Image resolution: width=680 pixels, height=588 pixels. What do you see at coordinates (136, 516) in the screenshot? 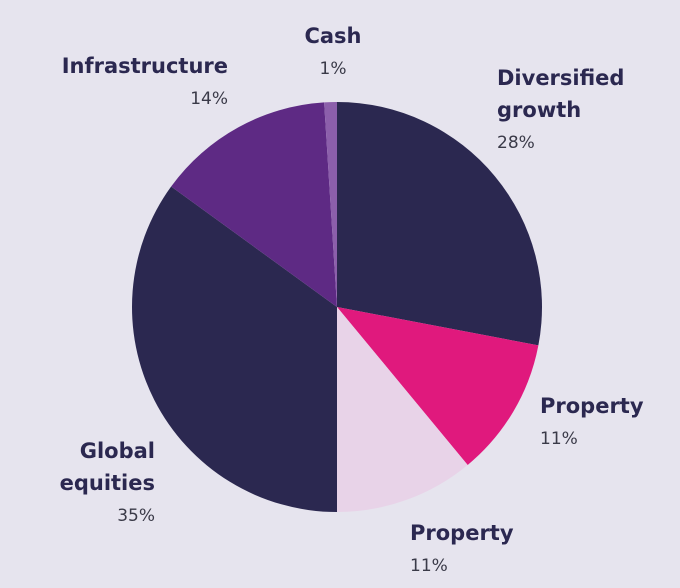
I see `value-label: 35%` at bounding box center [136, 516].